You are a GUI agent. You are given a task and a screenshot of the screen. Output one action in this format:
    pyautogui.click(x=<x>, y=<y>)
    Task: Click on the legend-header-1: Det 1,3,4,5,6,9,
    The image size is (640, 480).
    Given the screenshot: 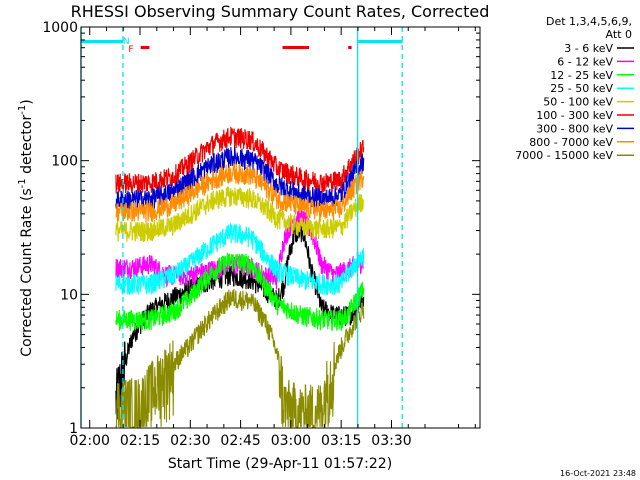 What is the action you would take?
    pyautogui.click(x=589, y=21)
    